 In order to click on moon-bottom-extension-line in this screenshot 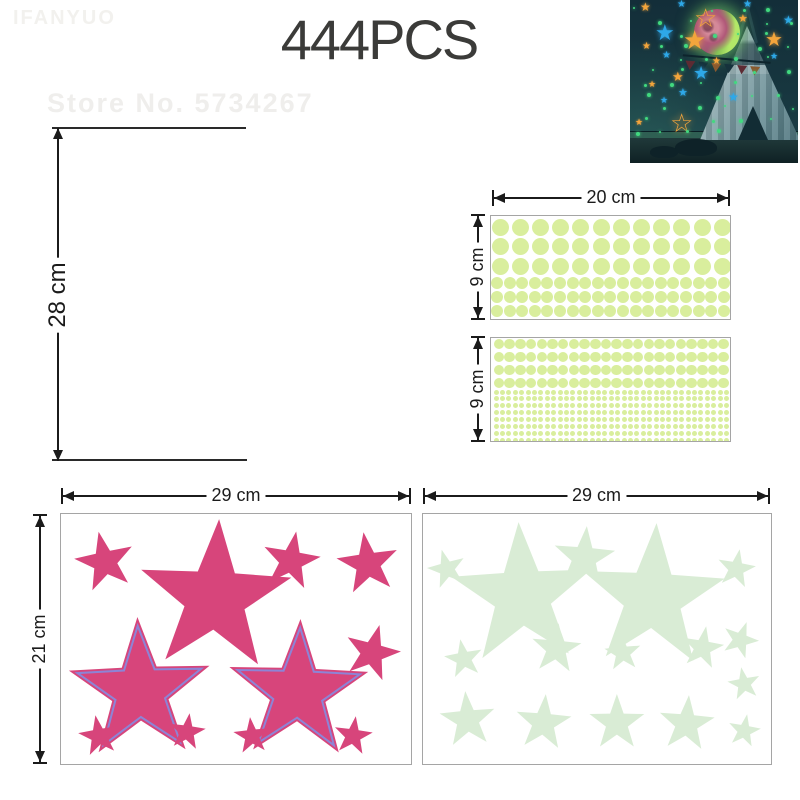, I will do `click(149, 460)`.